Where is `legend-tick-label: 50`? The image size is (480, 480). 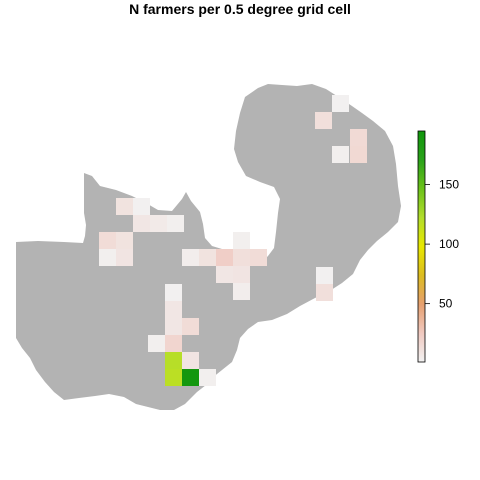 legend-tick-label: 50 is located at coordinates (446, 304).